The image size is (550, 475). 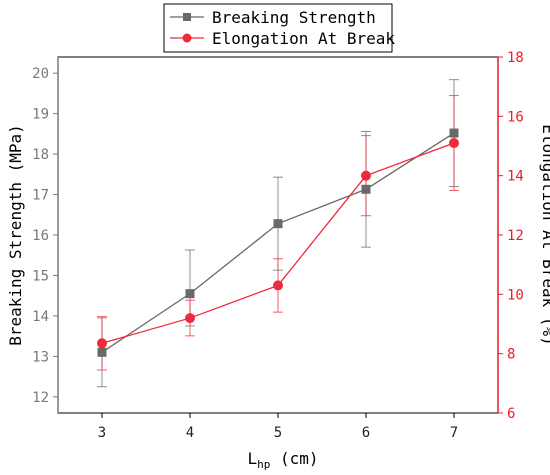 What do you see at coordinates (278, 433) in the screenshot?
I see `x-tick-label: 5` at bounding box center [278, 433].